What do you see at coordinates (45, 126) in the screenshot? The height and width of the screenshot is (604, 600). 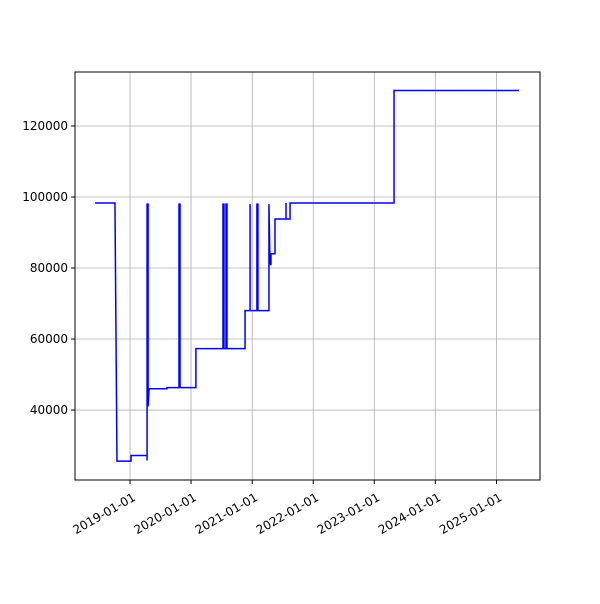 I see `y-tick-label: 120000` at bounding box center [45, 126].